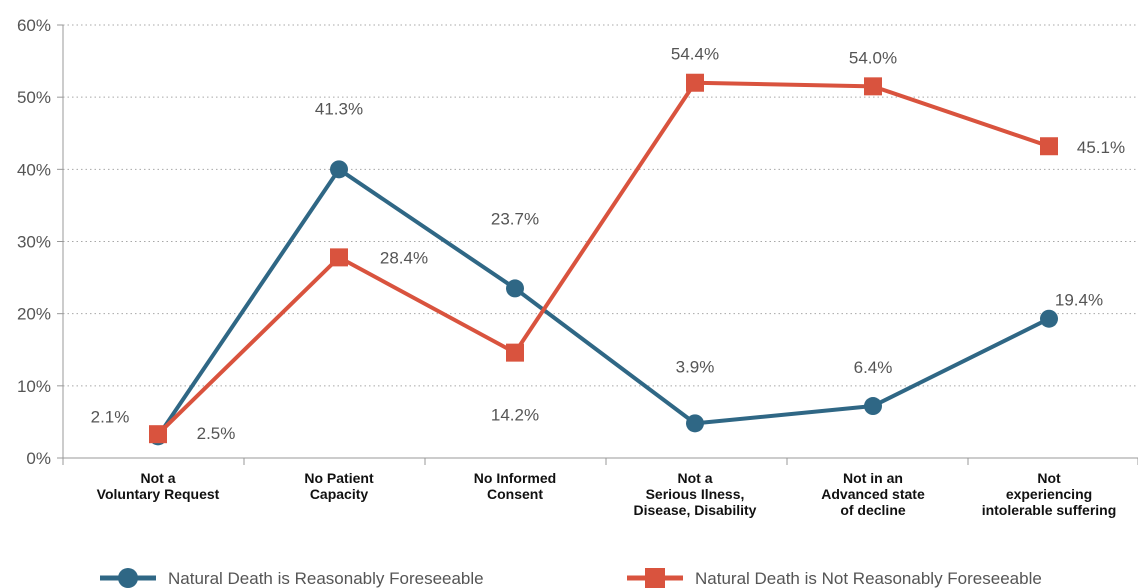 Image resolution: width=1138 pixels, height=588 pixels. Describe the element at coordinates (34, 25) in the screenshot. I see `y-tick-label: 60%` at that location.